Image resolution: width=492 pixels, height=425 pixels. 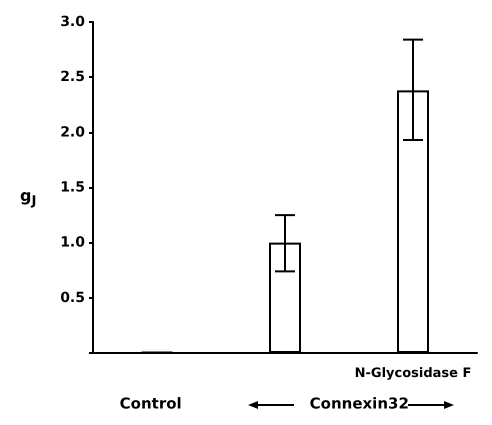 I want to click on y-tick-label: 3.0, so click(x=73, y=22).